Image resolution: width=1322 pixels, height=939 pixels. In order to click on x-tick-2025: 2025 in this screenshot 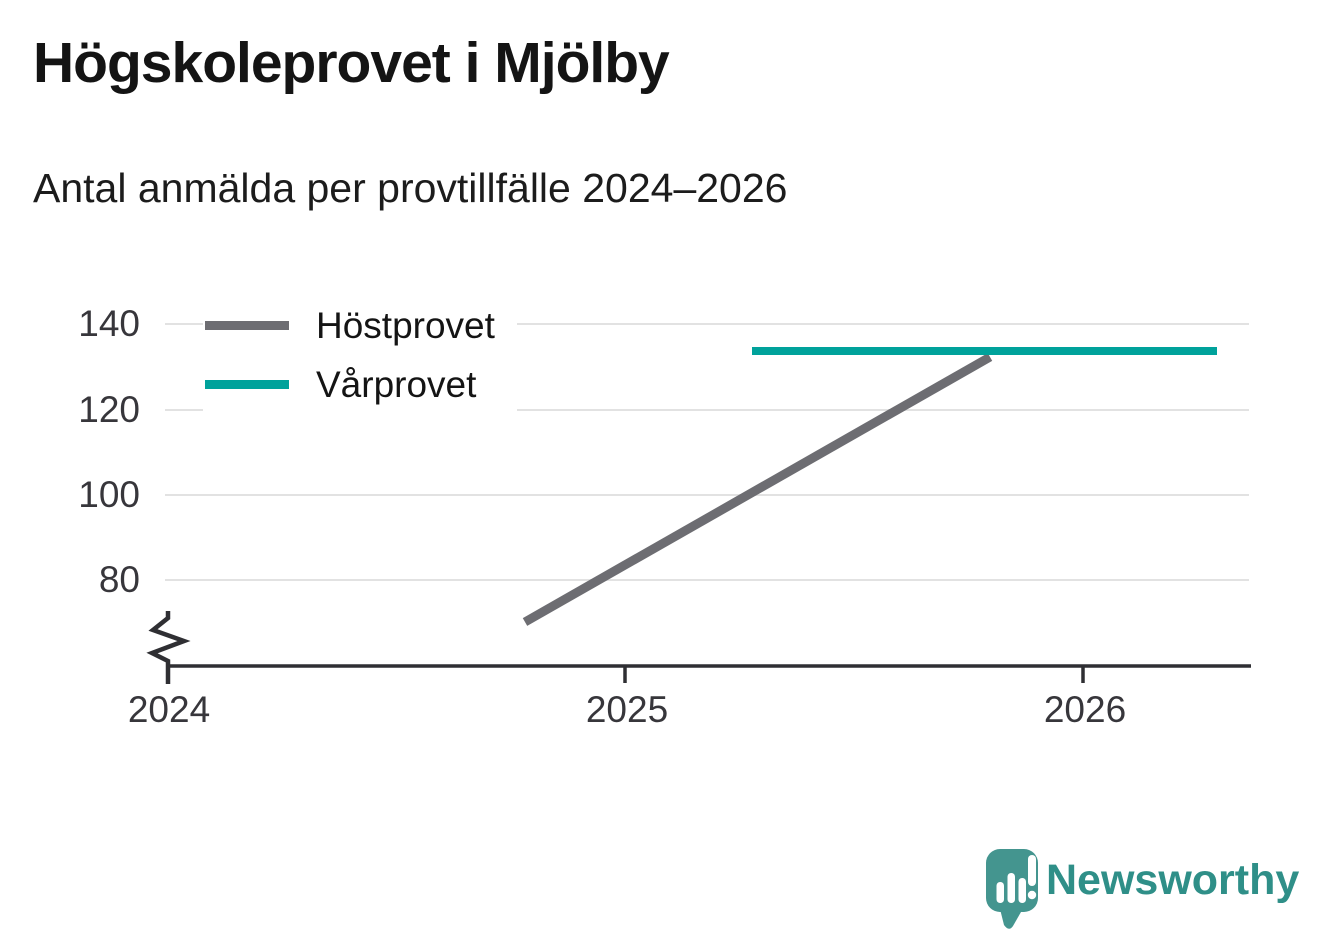, I will do `click(627, 709)`.